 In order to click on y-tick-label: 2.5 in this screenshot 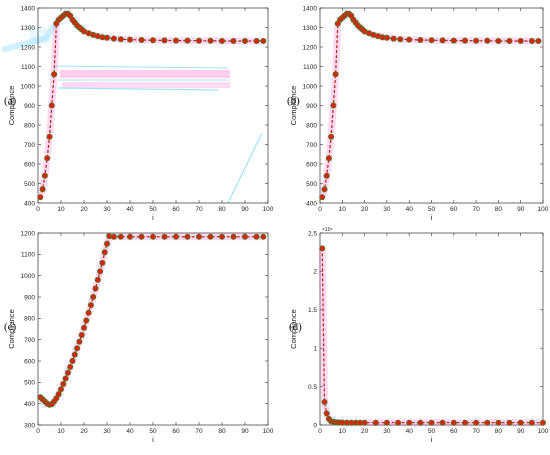, I will do `click(312, 233)`.